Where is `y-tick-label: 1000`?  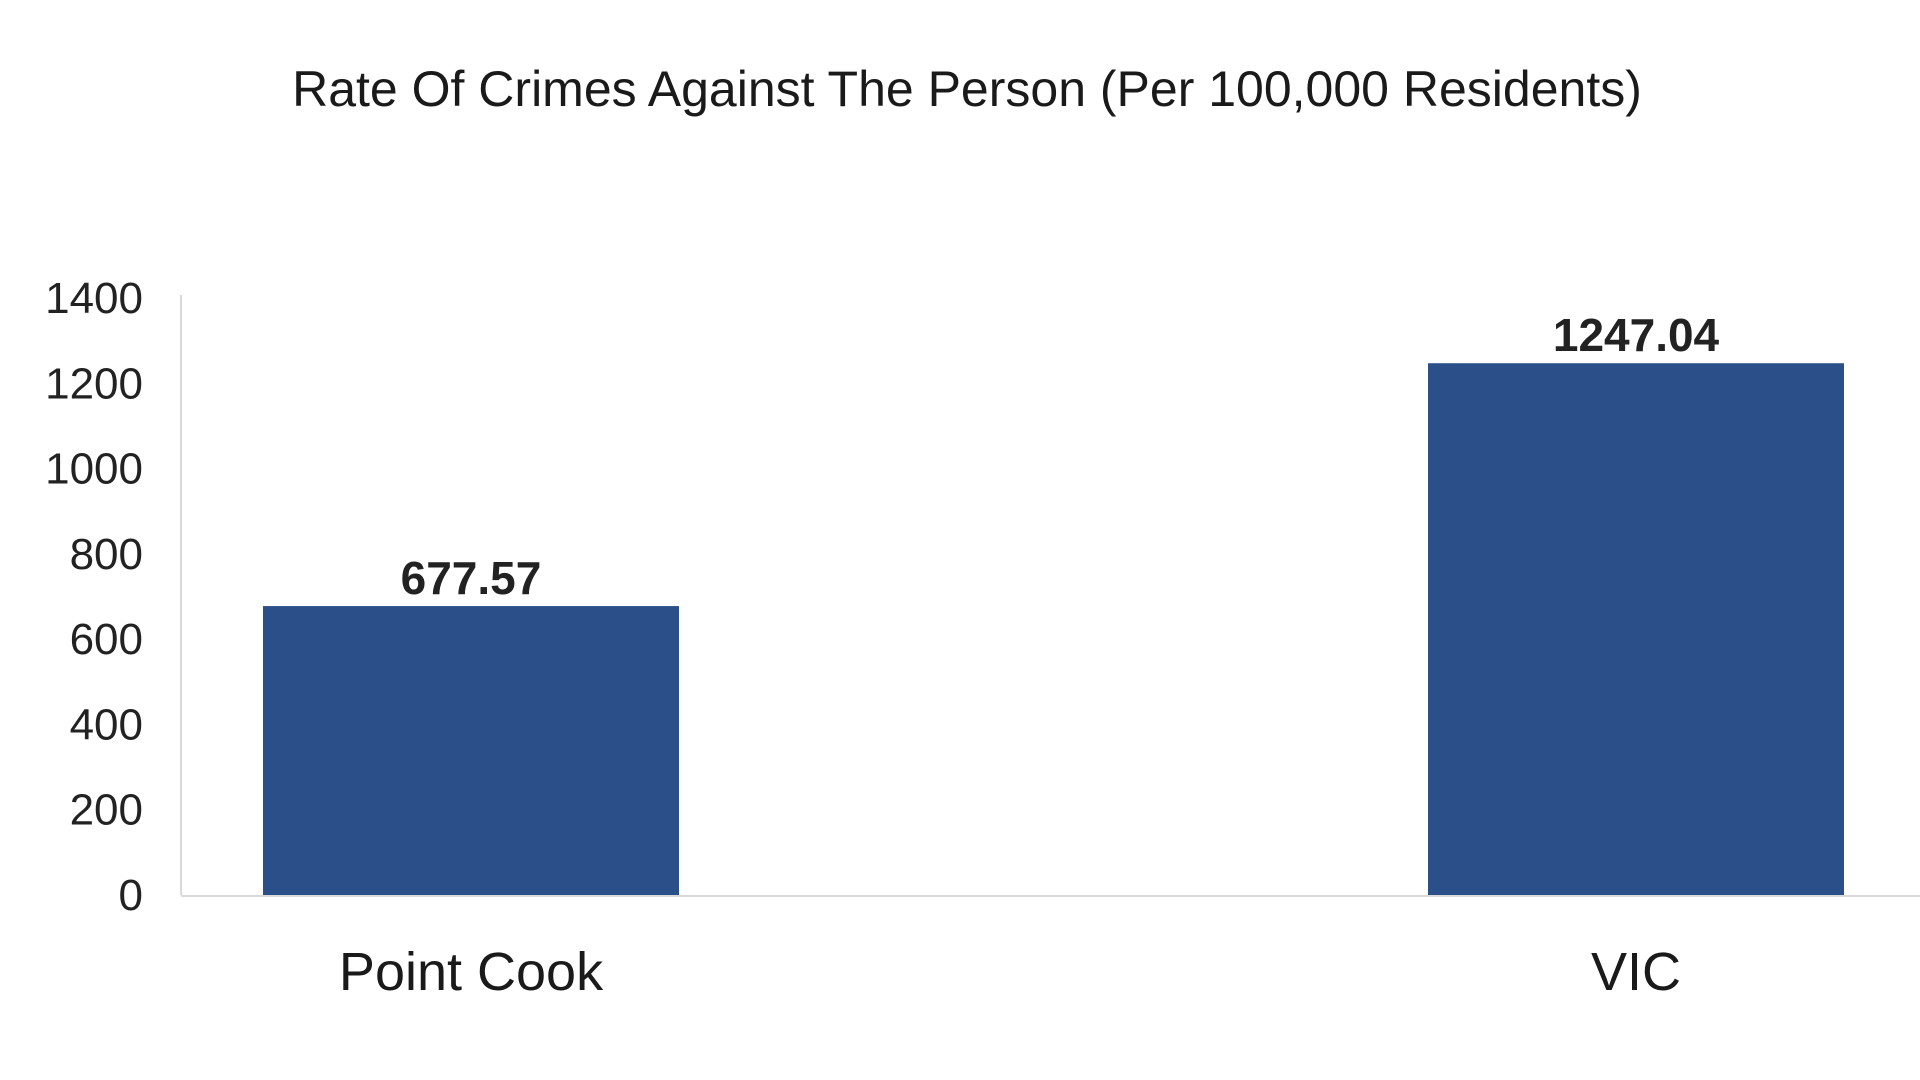
y-tick-label: 1000 is located at coordinates (94, 469).